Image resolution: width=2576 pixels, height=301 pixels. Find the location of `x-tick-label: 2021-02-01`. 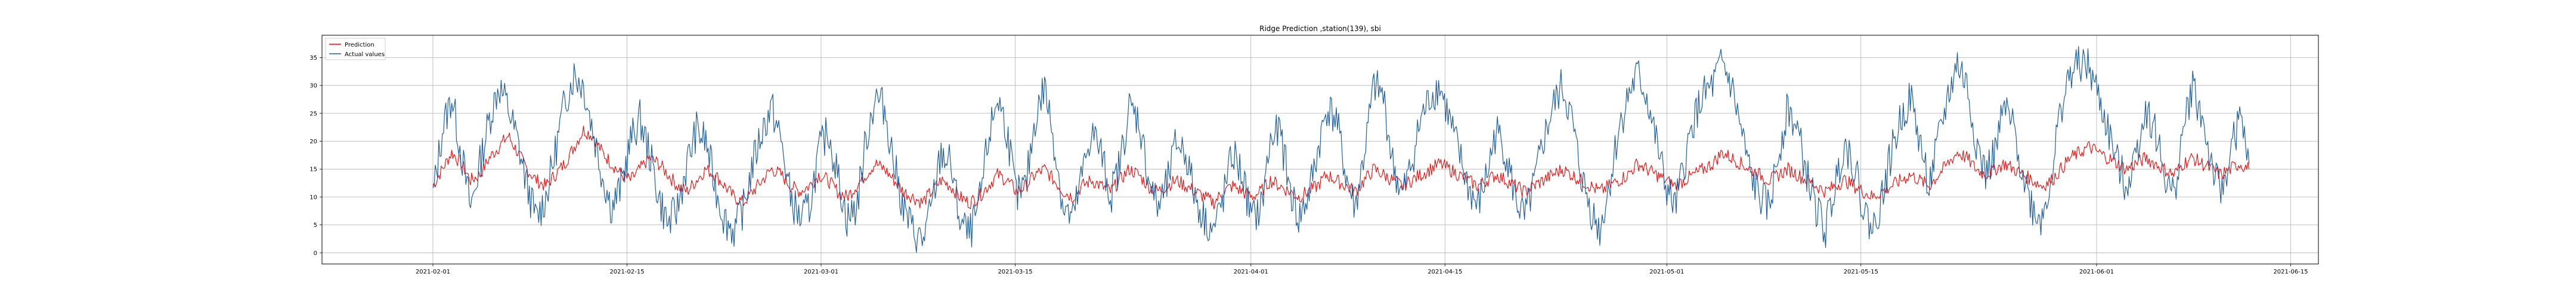

x-tick-label: 2021-02-01 is located at coordinates (433, 272).